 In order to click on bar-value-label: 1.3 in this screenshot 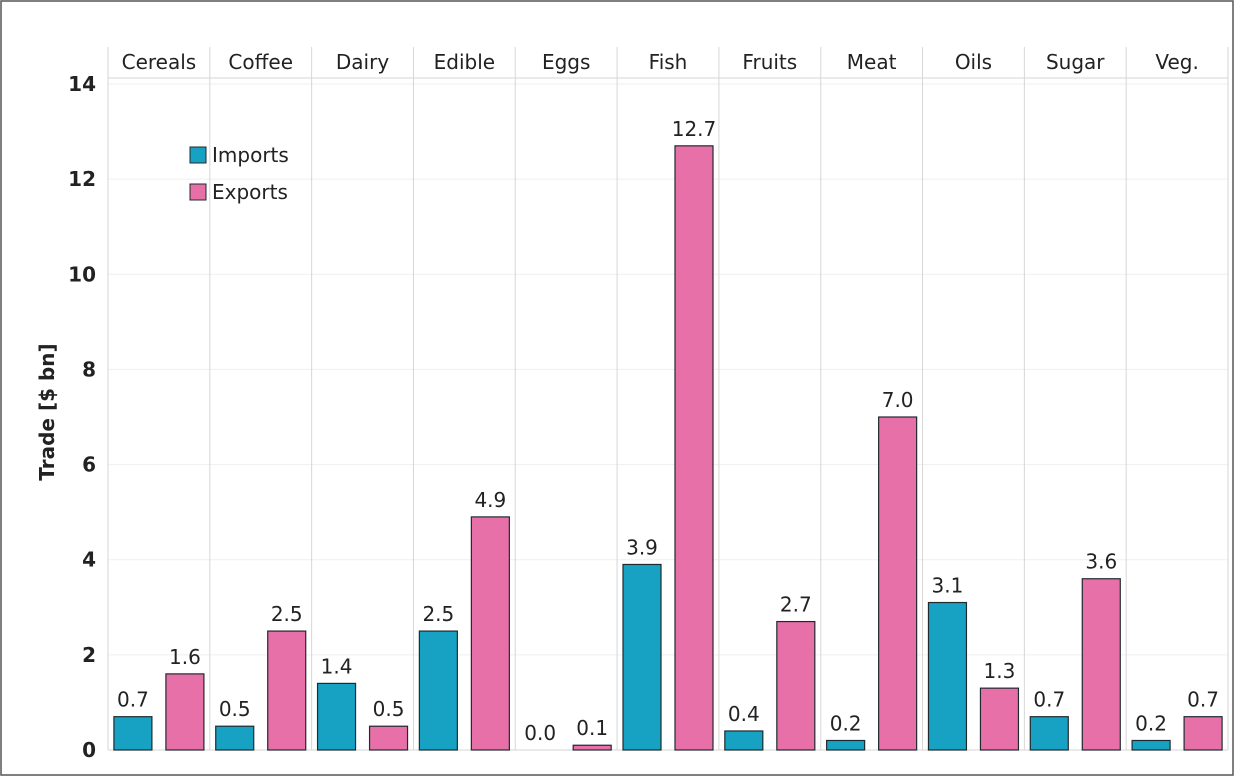, I will do `click(1000, 671)`.